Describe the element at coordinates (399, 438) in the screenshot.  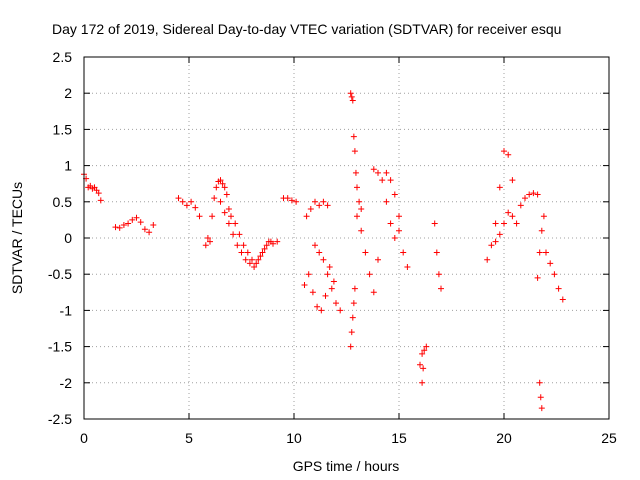
I see `x-tick-label: 15` at that location.